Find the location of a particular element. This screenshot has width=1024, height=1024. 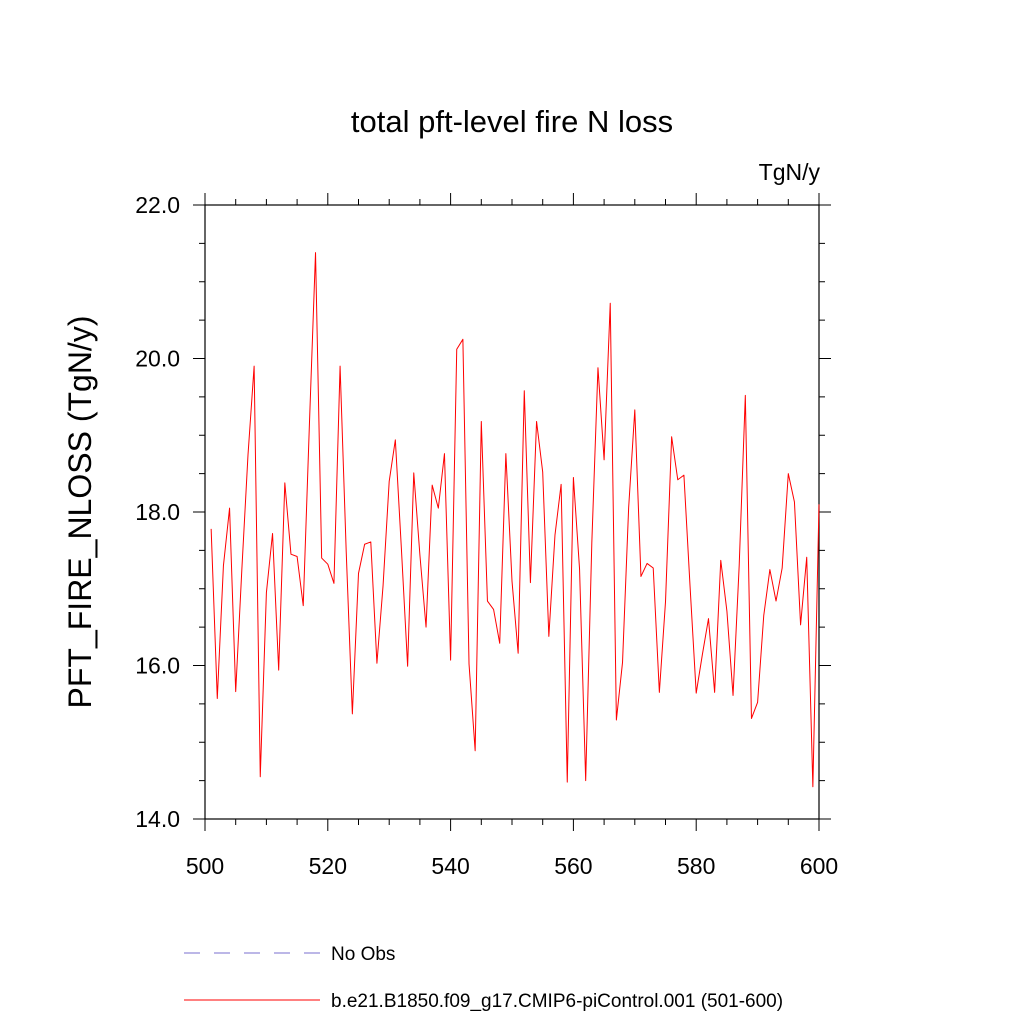

x-tick-label: 500 is located at coordinates (205, 866).